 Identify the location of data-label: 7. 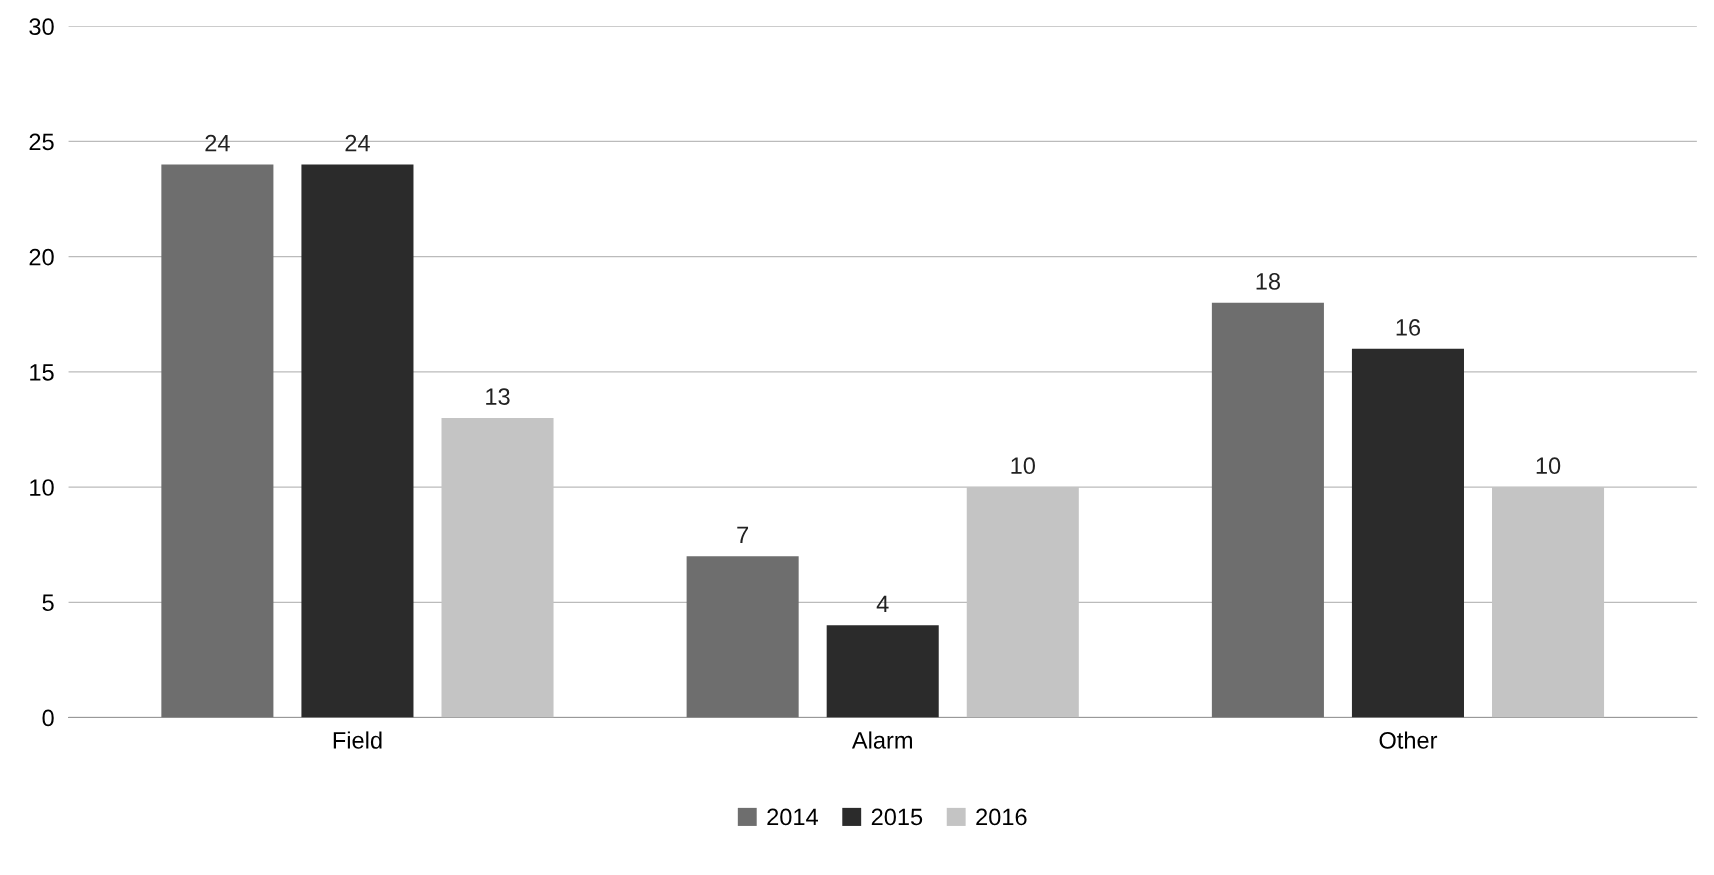
(743, 534).